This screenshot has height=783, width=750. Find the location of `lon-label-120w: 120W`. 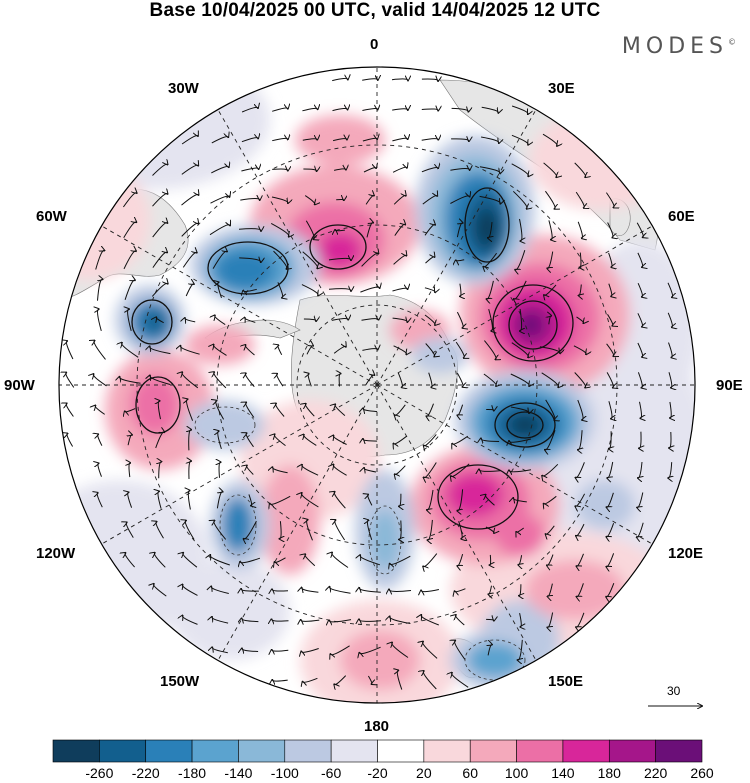

lon-label-120w: 120W is located at coordinates (56, 553).